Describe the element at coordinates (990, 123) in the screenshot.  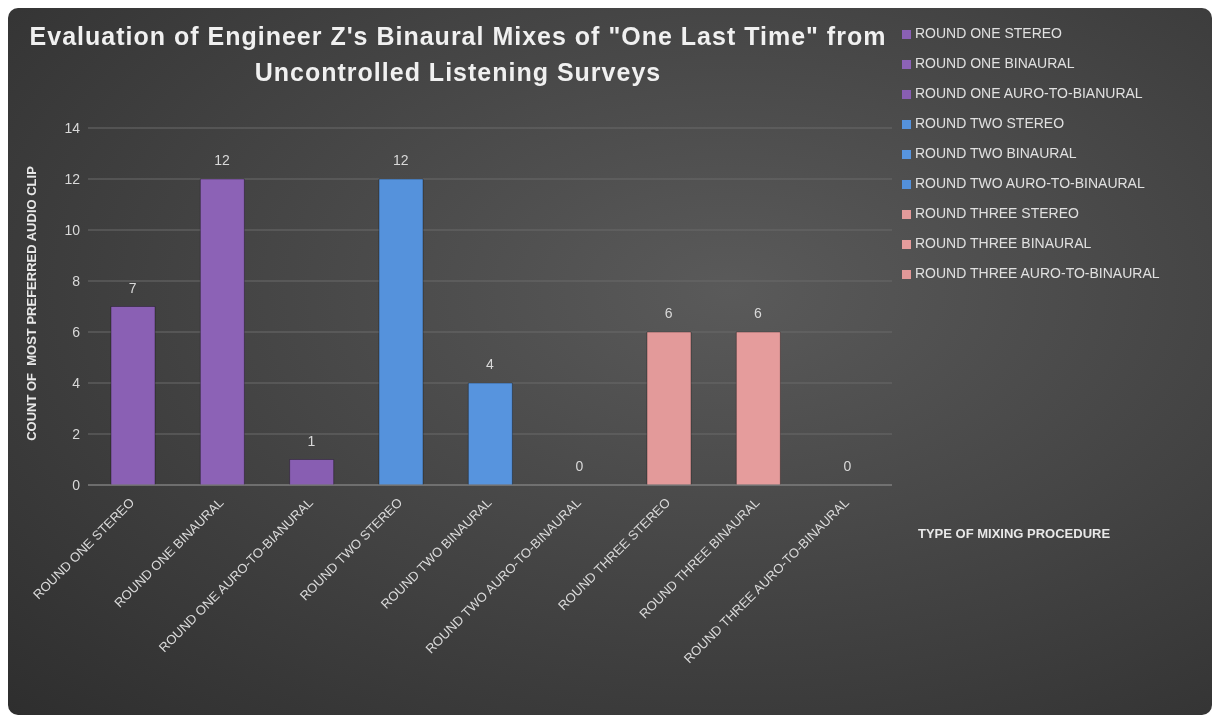
I see `legend-label: ROUND TWO STEREO` at that location.